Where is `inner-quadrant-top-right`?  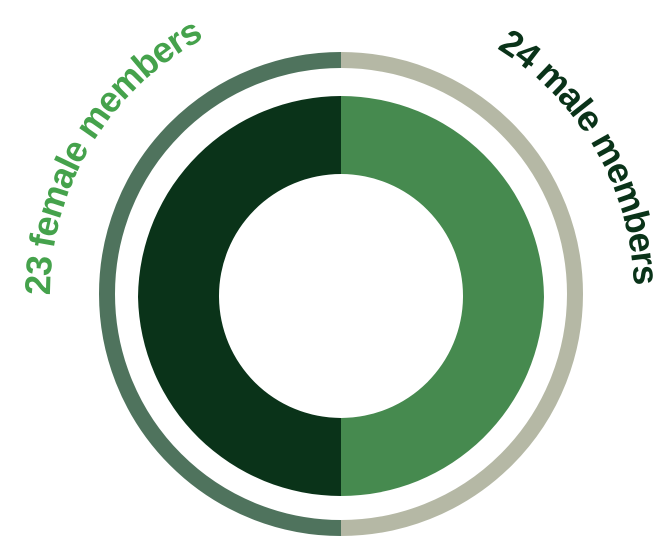 inner-quadrant-top-right is located at coordinates (442, 196).